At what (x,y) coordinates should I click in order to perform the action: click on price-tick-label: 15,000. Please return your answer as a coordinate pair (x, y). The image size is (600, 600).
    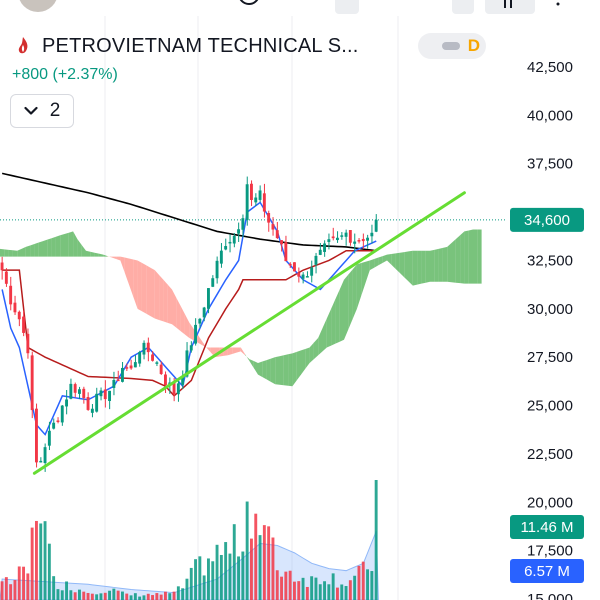
    Looking at the image, I should click on (550, 595).